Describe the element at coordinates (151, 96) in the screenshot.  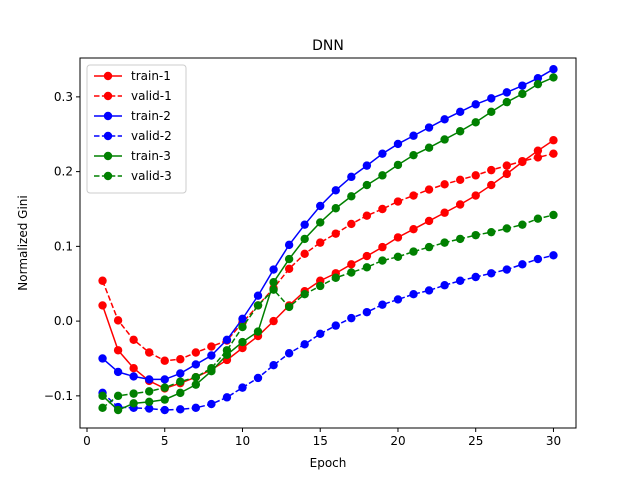
I see `legend-label: valid-1` at that location.